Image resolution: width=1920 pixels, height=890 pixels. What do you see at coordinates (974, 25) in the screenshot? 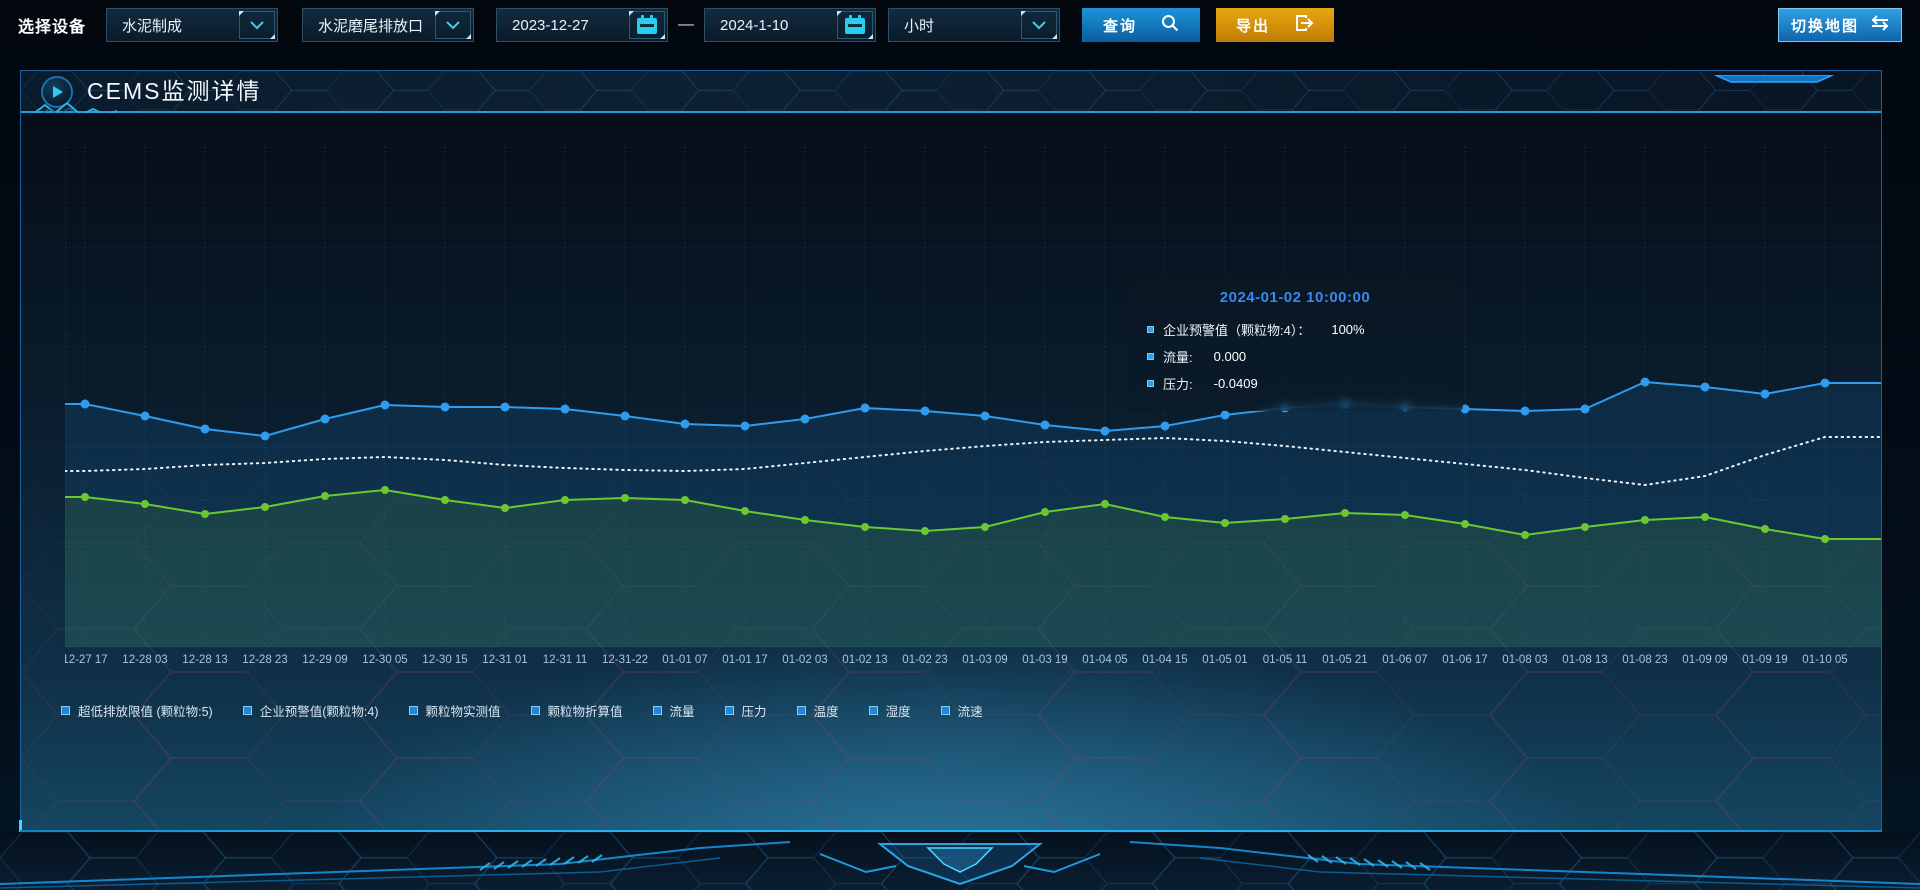
I see `interval-select: 小时` at bounding box center [974, 25].